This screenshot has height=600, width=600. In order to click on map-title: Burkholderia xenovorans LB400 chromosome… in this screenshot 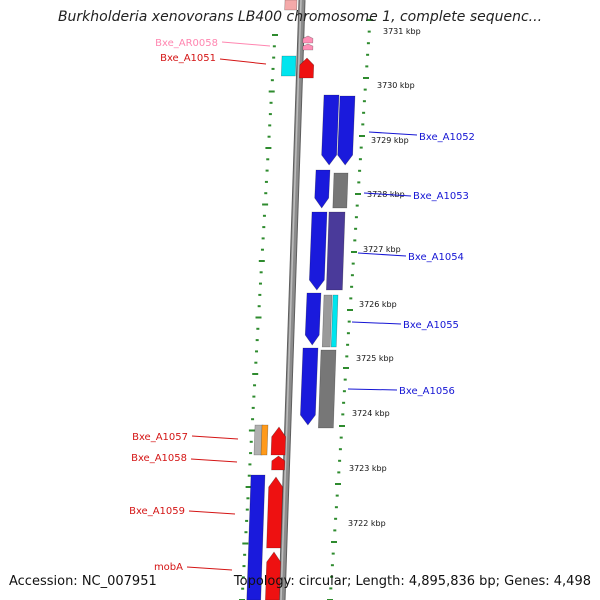, I will do `click(300, 17)`.